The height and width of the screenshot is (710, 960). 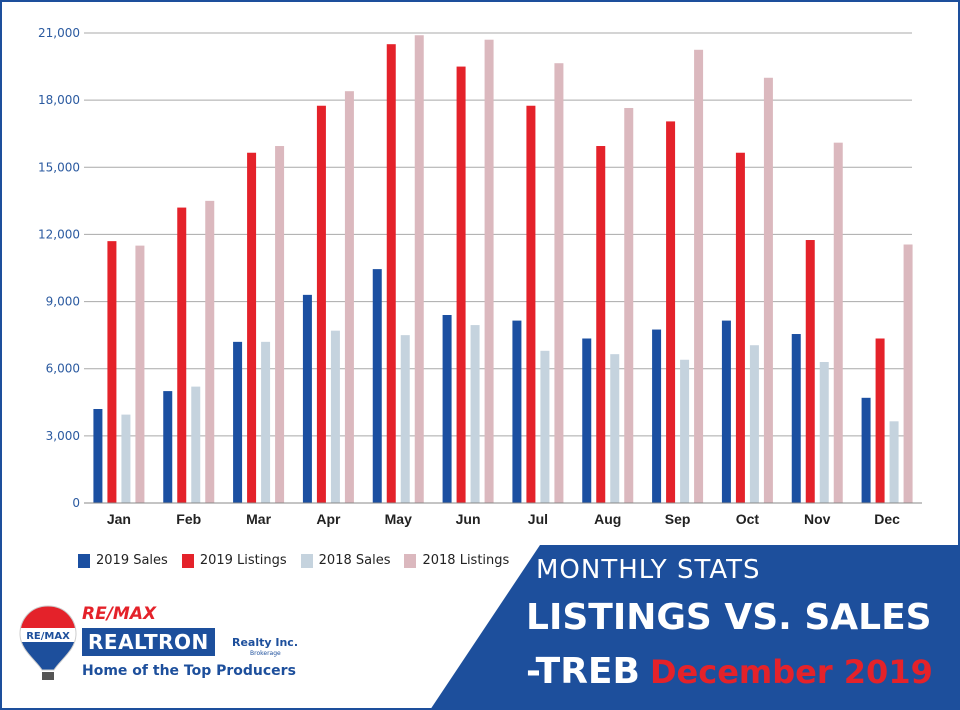 What do you see at coordinates (126, 458) in the screenshot?
I see `bar-2018-sales-jan` at bounding box center [126, 458].